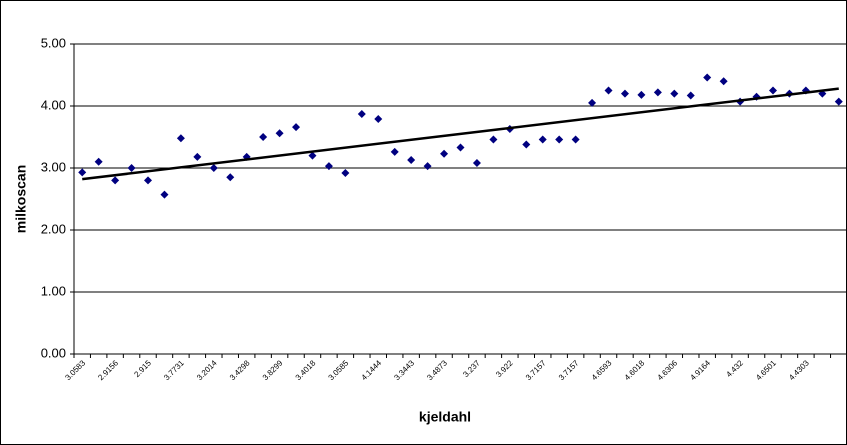 This screenshot has height=445, width=847. I want to click on y-tick-label: 4.00, so click(53, 104).